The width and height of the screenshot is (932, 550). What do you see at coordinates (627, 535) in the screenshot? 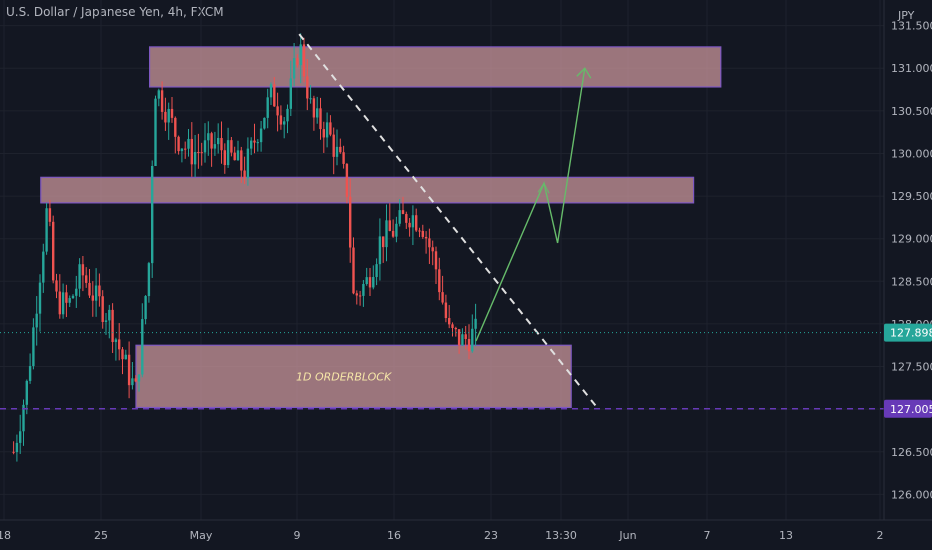
I see `time-tick-label: Jun` at bounding box center [627, 535].